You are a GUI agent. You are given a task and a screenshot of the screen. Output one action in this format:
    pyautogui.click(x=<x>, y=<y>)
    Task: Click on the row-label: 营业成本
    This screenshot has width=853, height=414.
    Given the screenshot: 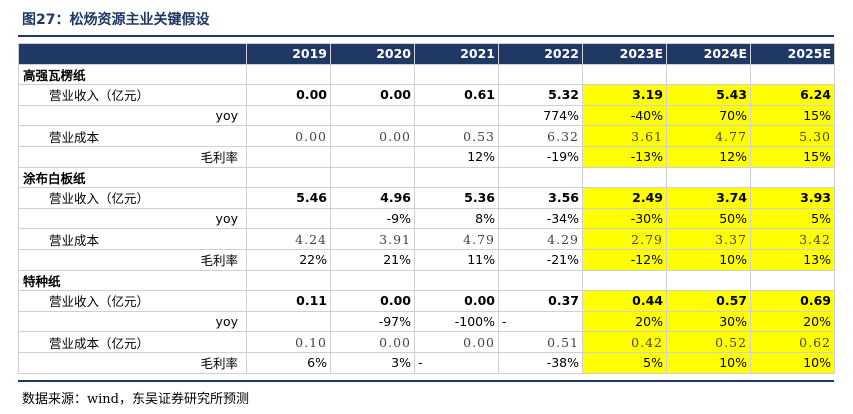 What is the action you would take?
    pyautogui.click(x=132, y=136)
    